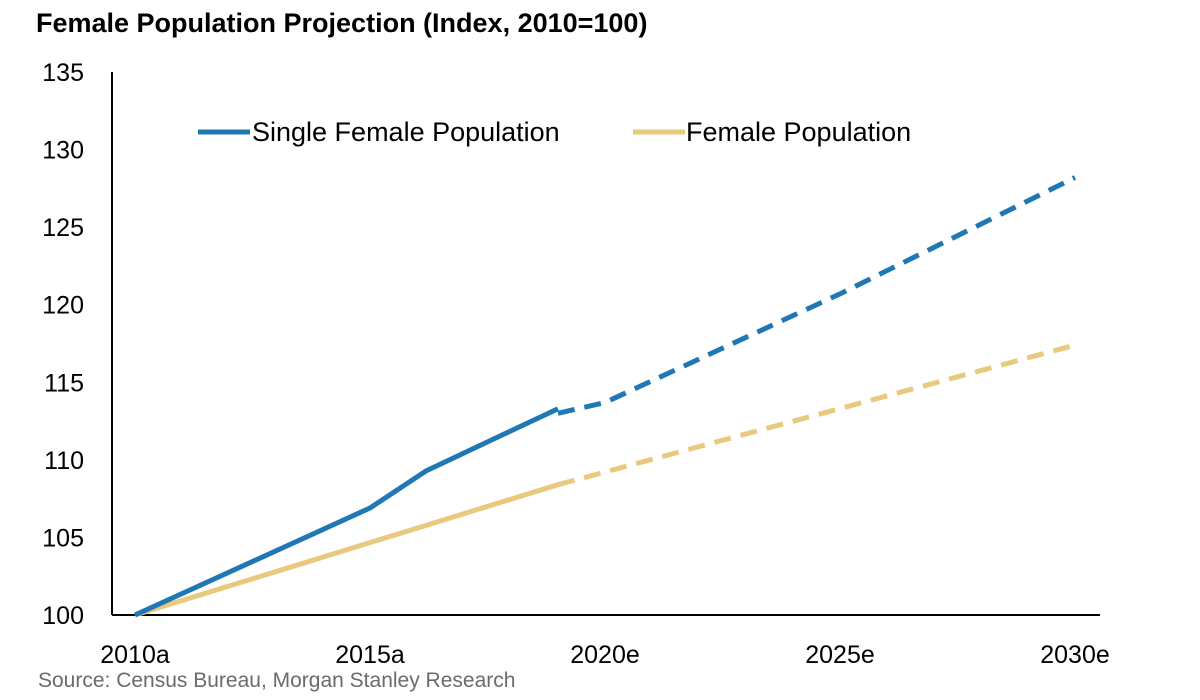  Describe the element at coordinates (63, 73) in the screenshot. I see `y-tick-label: 135` at that location.